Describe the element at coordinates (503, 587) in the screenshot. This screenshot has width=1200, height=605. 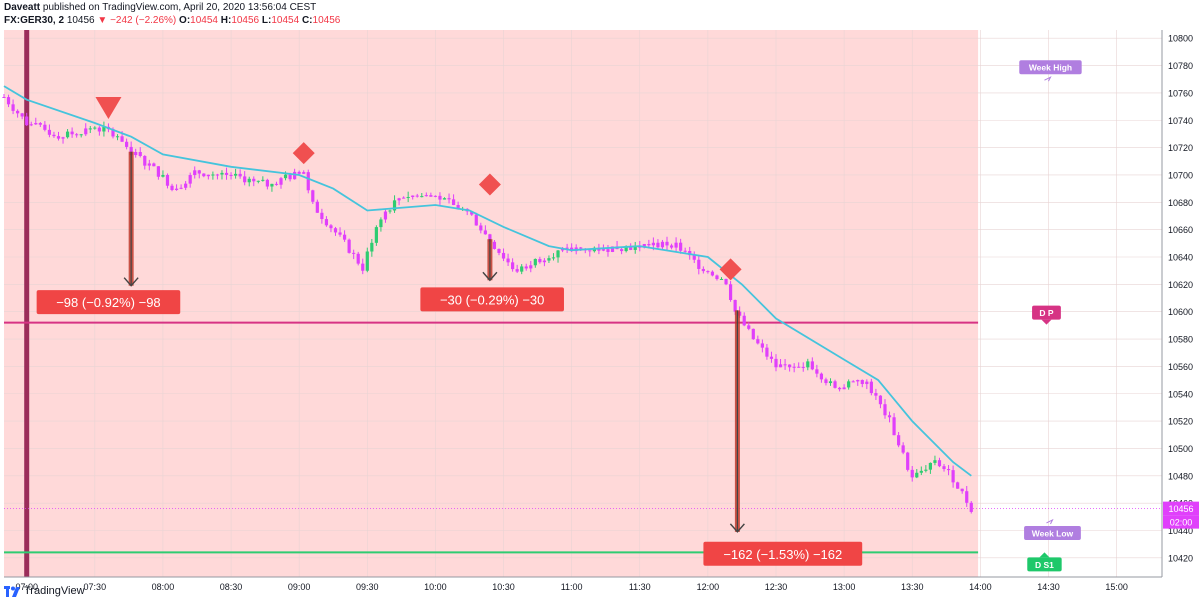
I see `x-tick-label: 10:30` at that location.